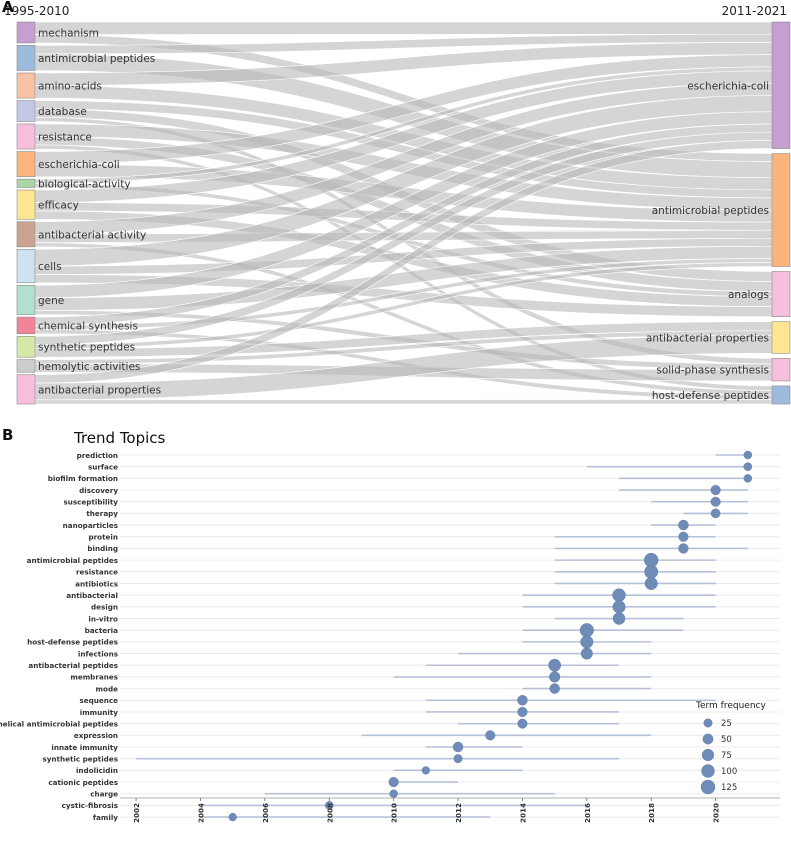 This screenshot has height=852, width=791. Describe the element at coordinates (50, 267) in the screenshot. I see `left-node-label: cells` at that location.